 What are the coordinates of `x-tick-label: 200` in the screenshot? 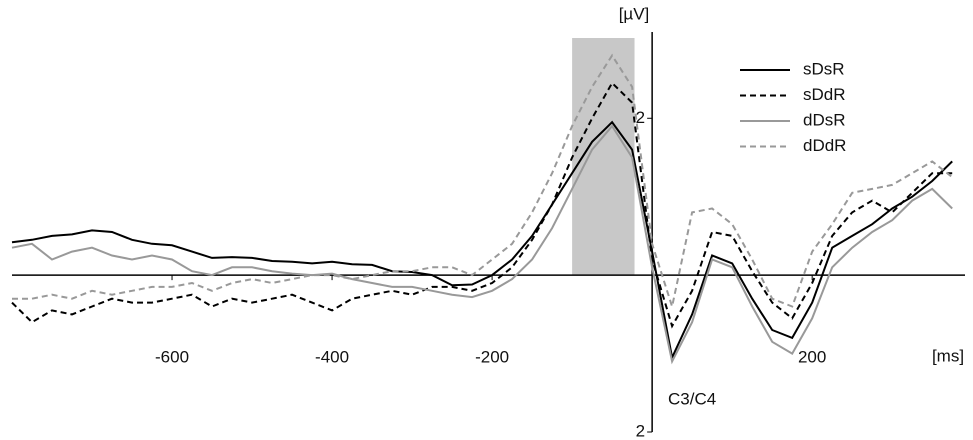 It's located at (812, 356).